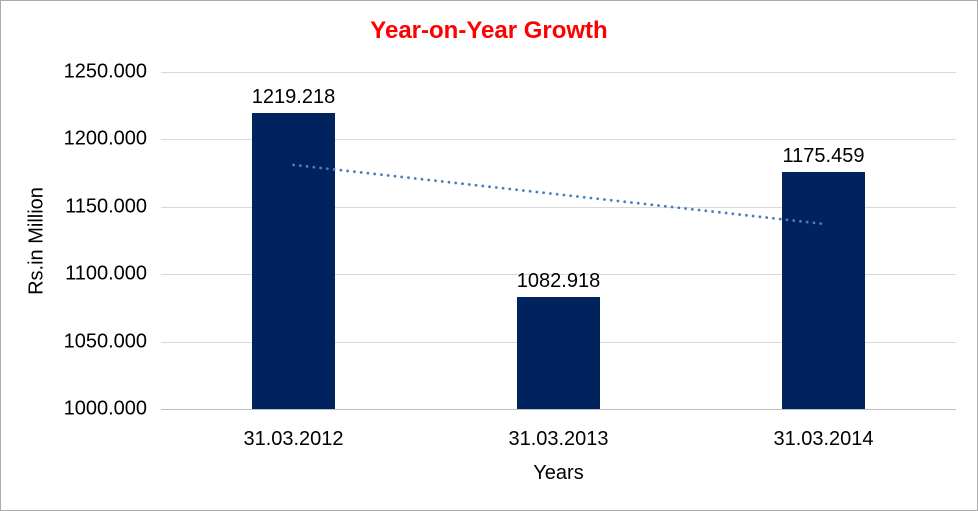 Image resolution: width=978 pixels, height=511 pixels. Describe the element at coordinates (106, 206) in the screenshot. I see `y-tick-label: 1150.000` at that location.